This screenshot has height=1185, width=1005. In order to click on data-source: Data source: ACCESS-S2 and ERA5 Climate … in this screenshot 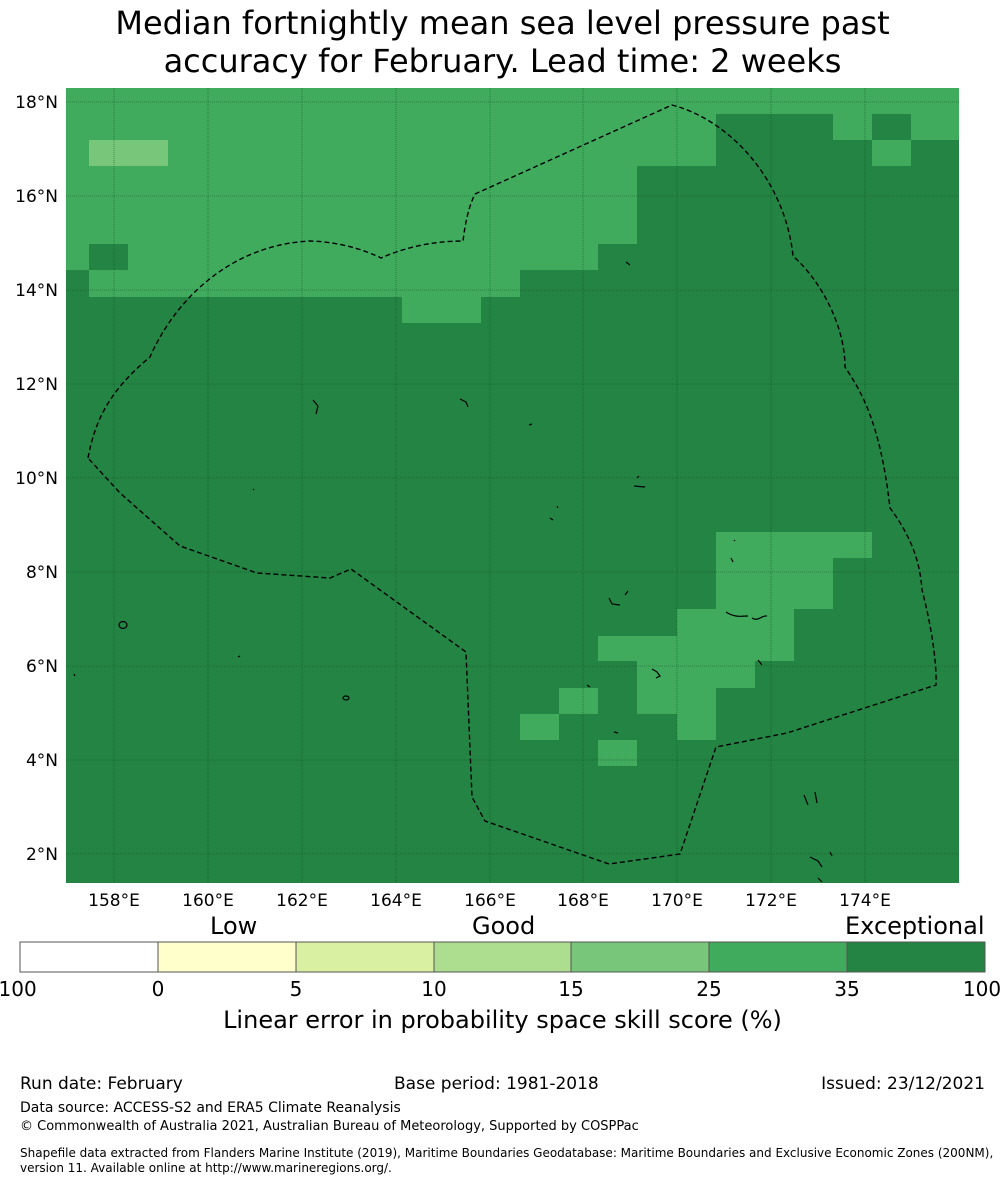, I will do `click(210, 1108)`.